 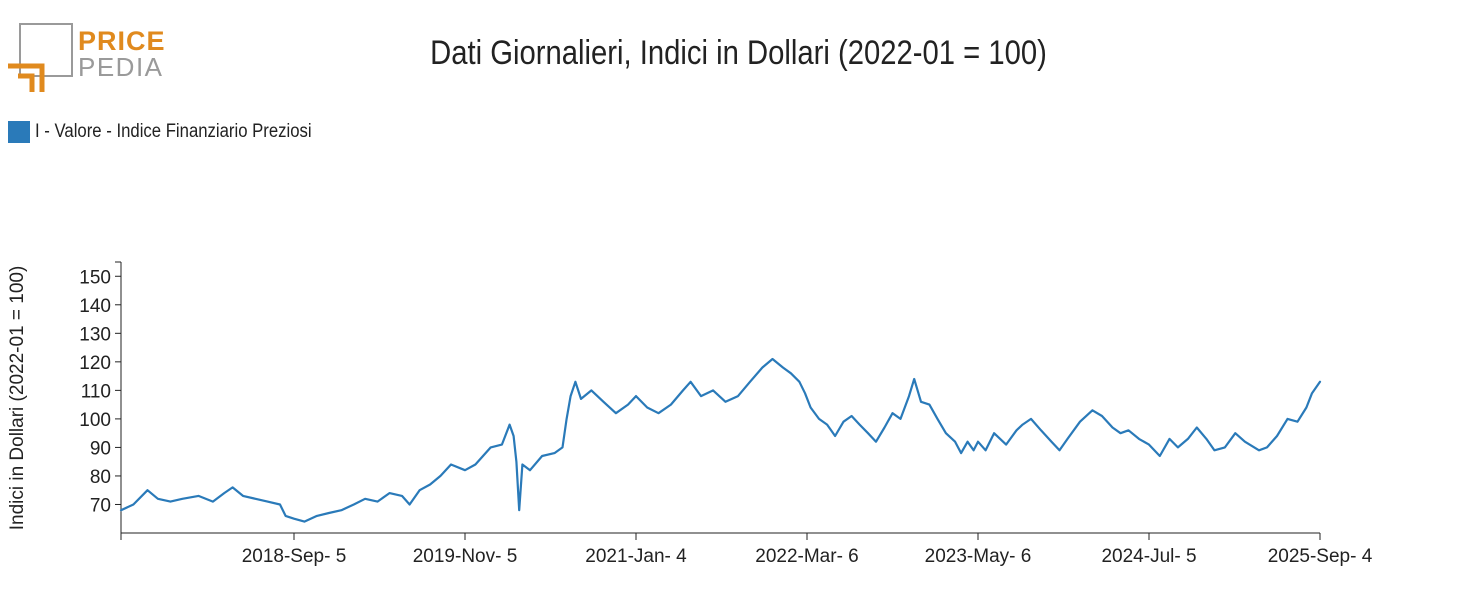 I want to click on y-tick-label: 110, so click(x=96, y=391).